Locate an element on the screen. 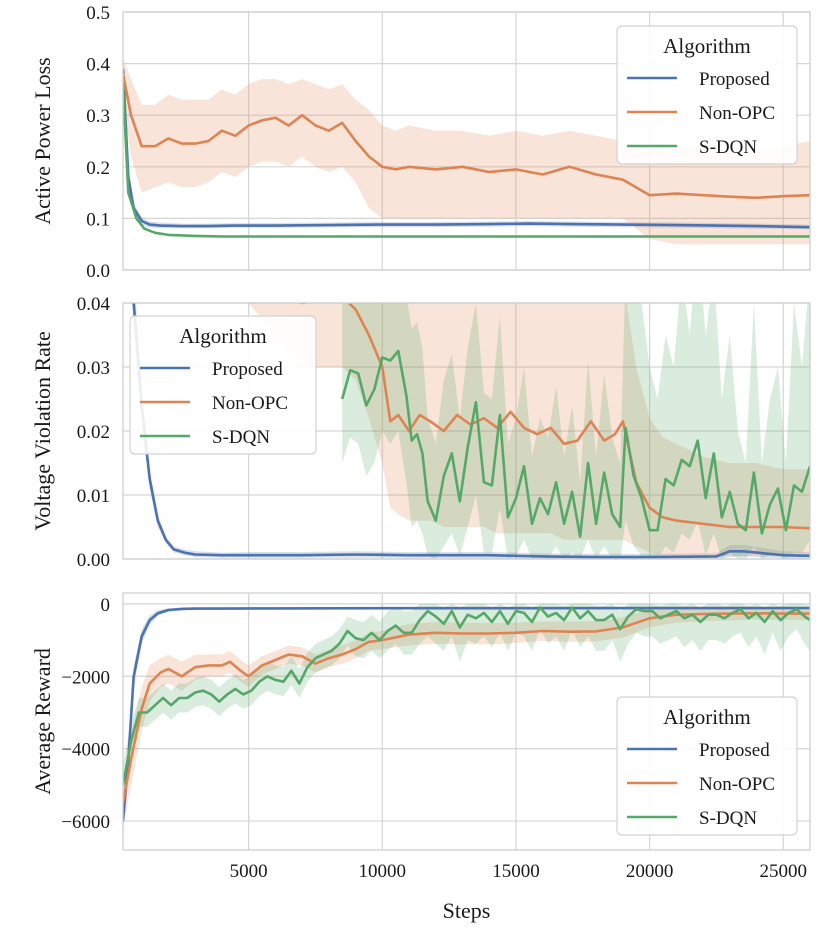 Image resolution: width=830 pixels, height=934 pixels. y-tick-label: 0.1 is located at coordinates (98, 219).